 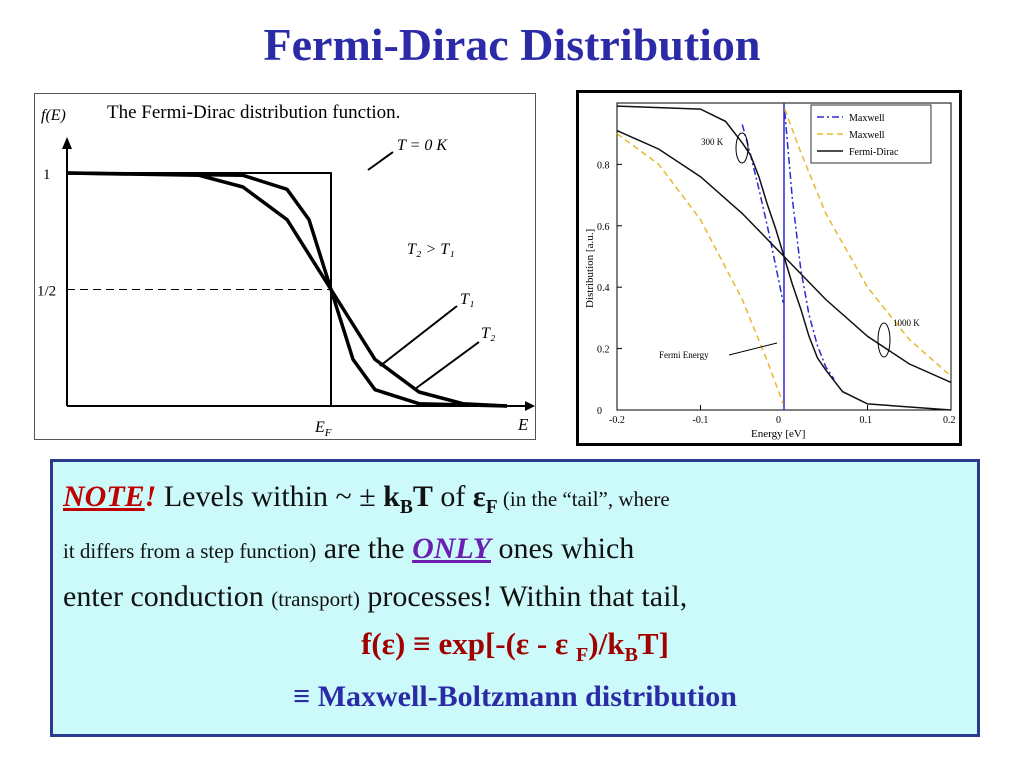 What do you see at coordinates (479, 496) in the screenshot?
I see `epsilon-symbol: ε` at bounding box center [479, 496].